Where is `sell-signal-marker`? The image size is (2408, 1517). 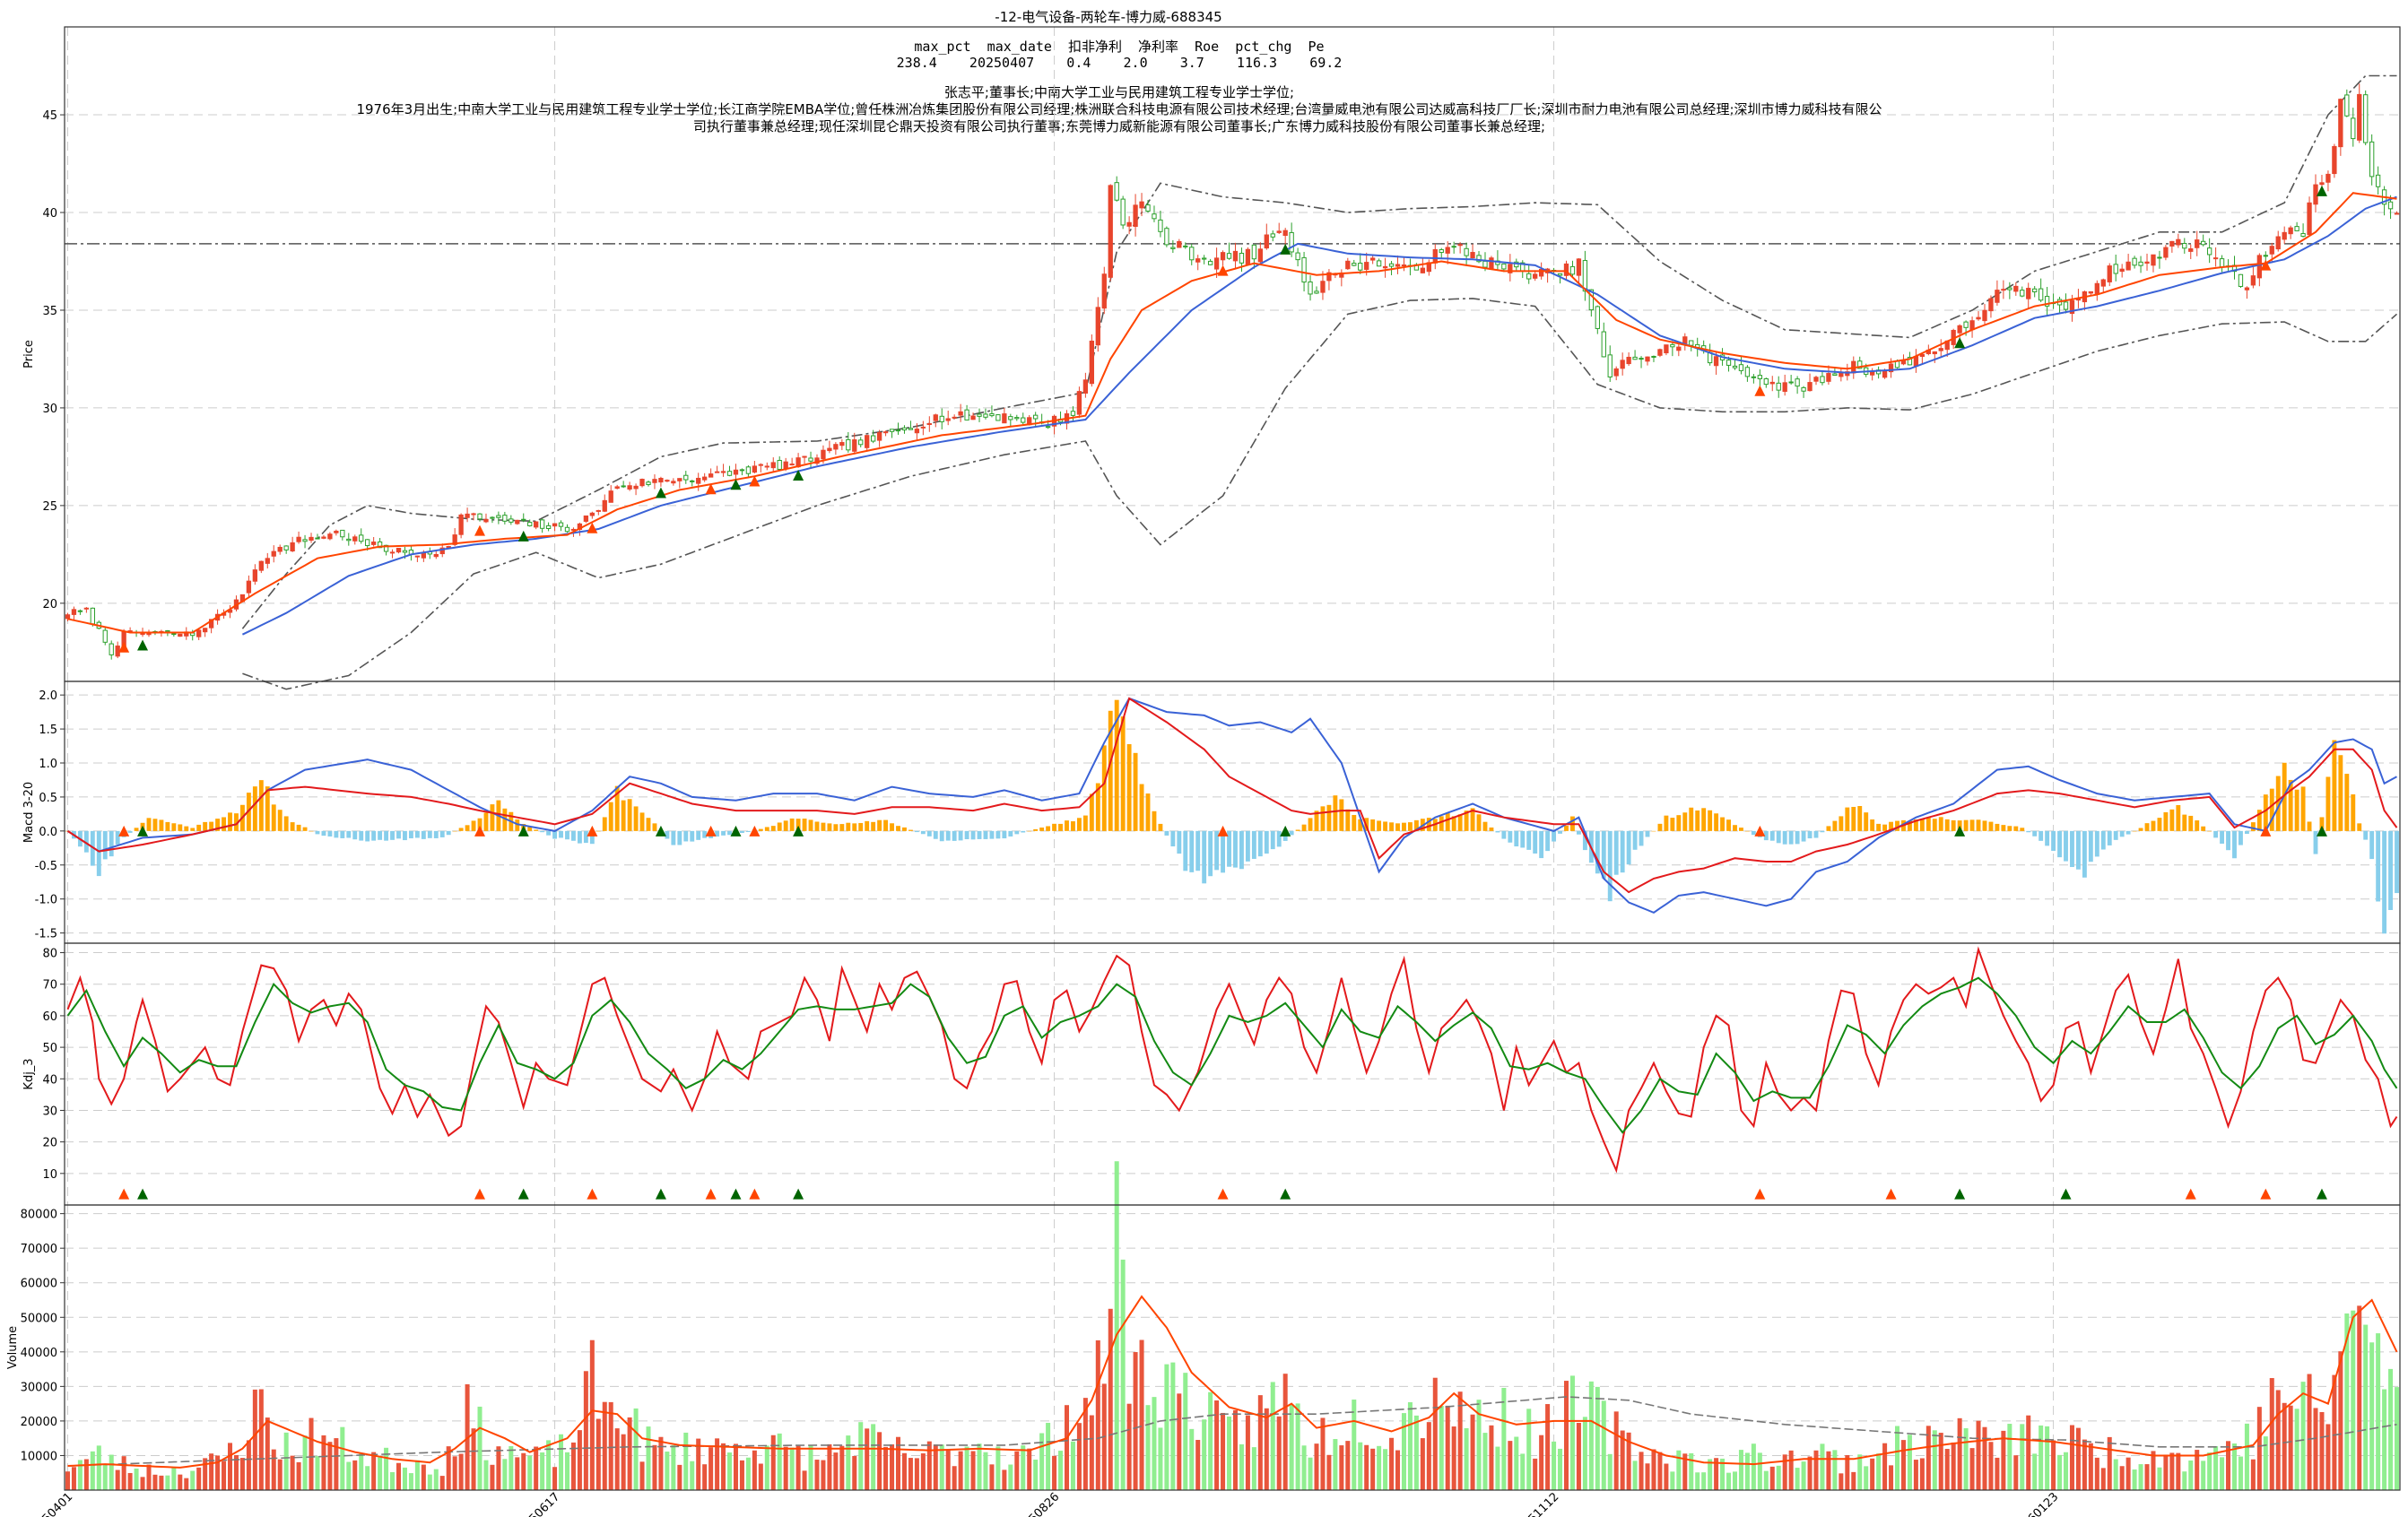
sell-signal-marker is located at coordinates (1960, 343).